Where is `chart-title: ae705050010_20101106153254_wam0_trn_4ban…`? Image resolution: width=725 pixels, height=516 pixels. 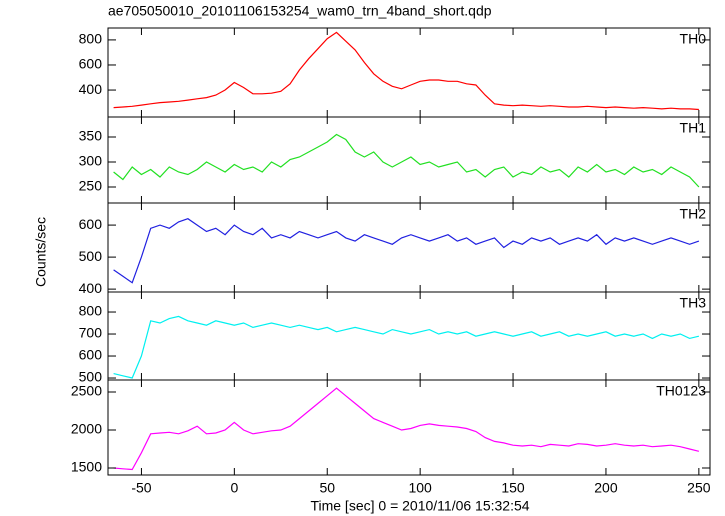
chart-title: ae705050010_20101106153254_wam0_trn_4ban… is located at coordinates (300, 11).